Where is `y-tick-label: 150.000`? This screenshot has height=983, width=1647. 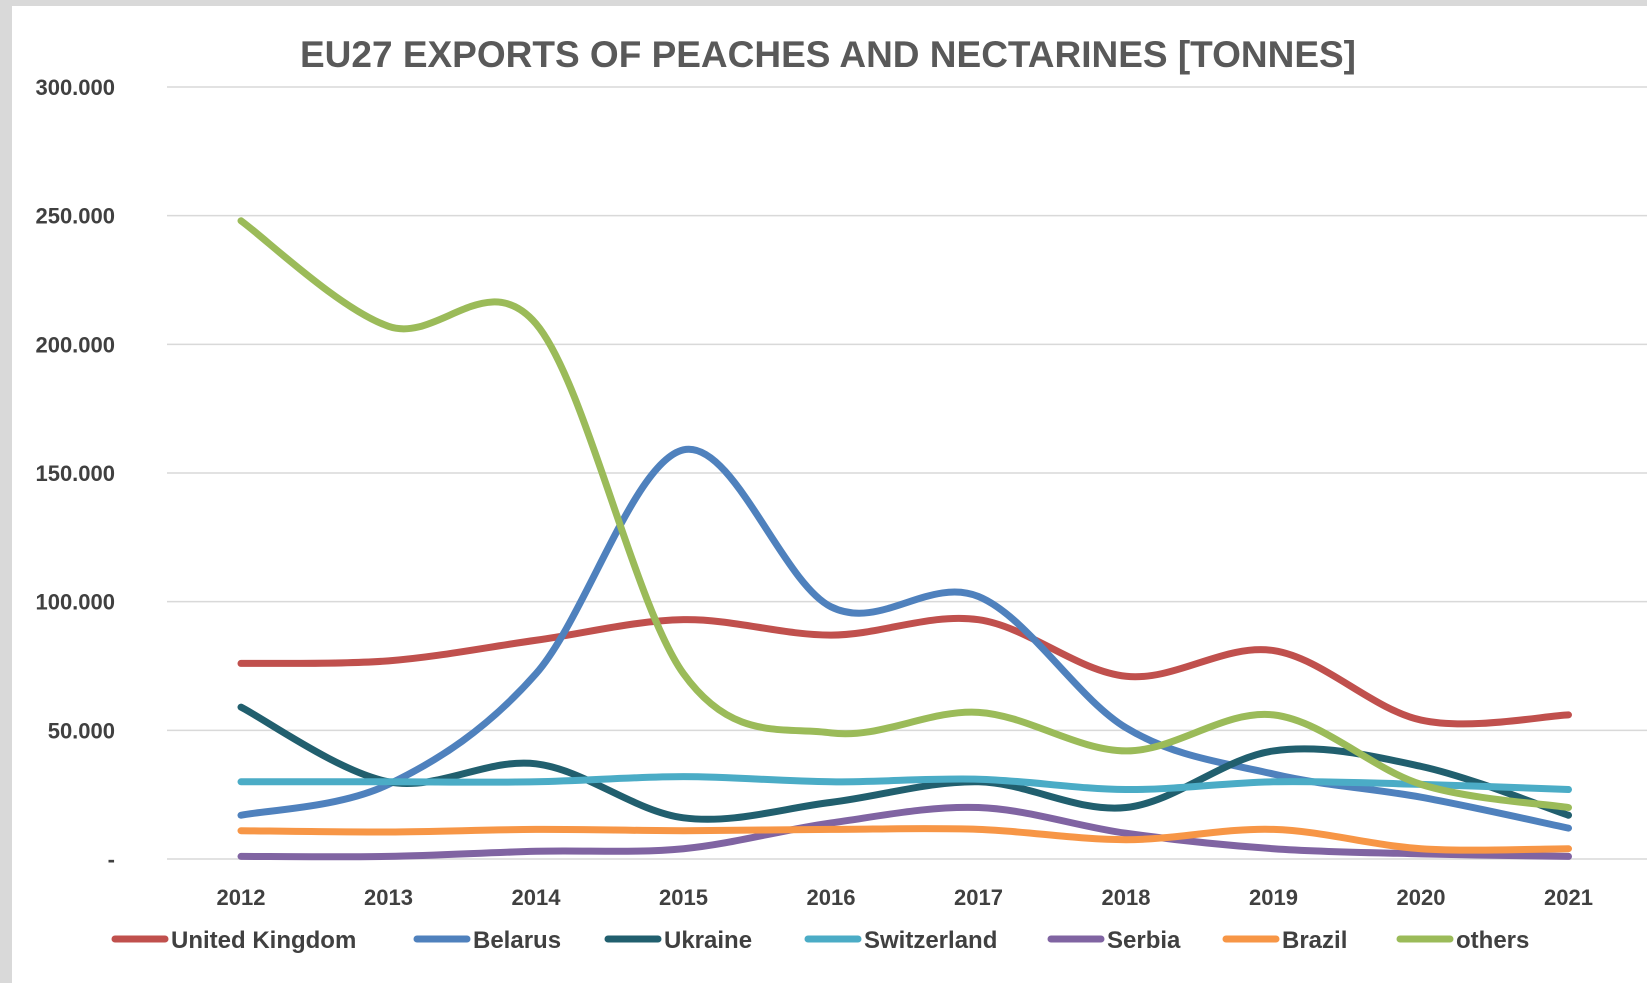 y-tick-label: 150.000 is located at coordinates (75, 473).